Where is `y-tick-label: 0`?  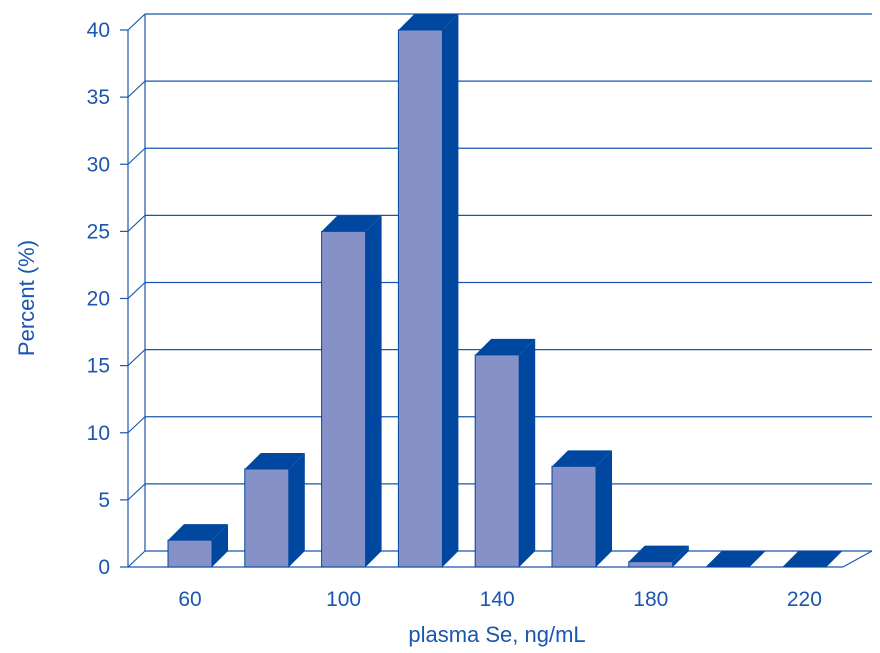 y-tick-label: 0 is located at coordinates (104, 567).